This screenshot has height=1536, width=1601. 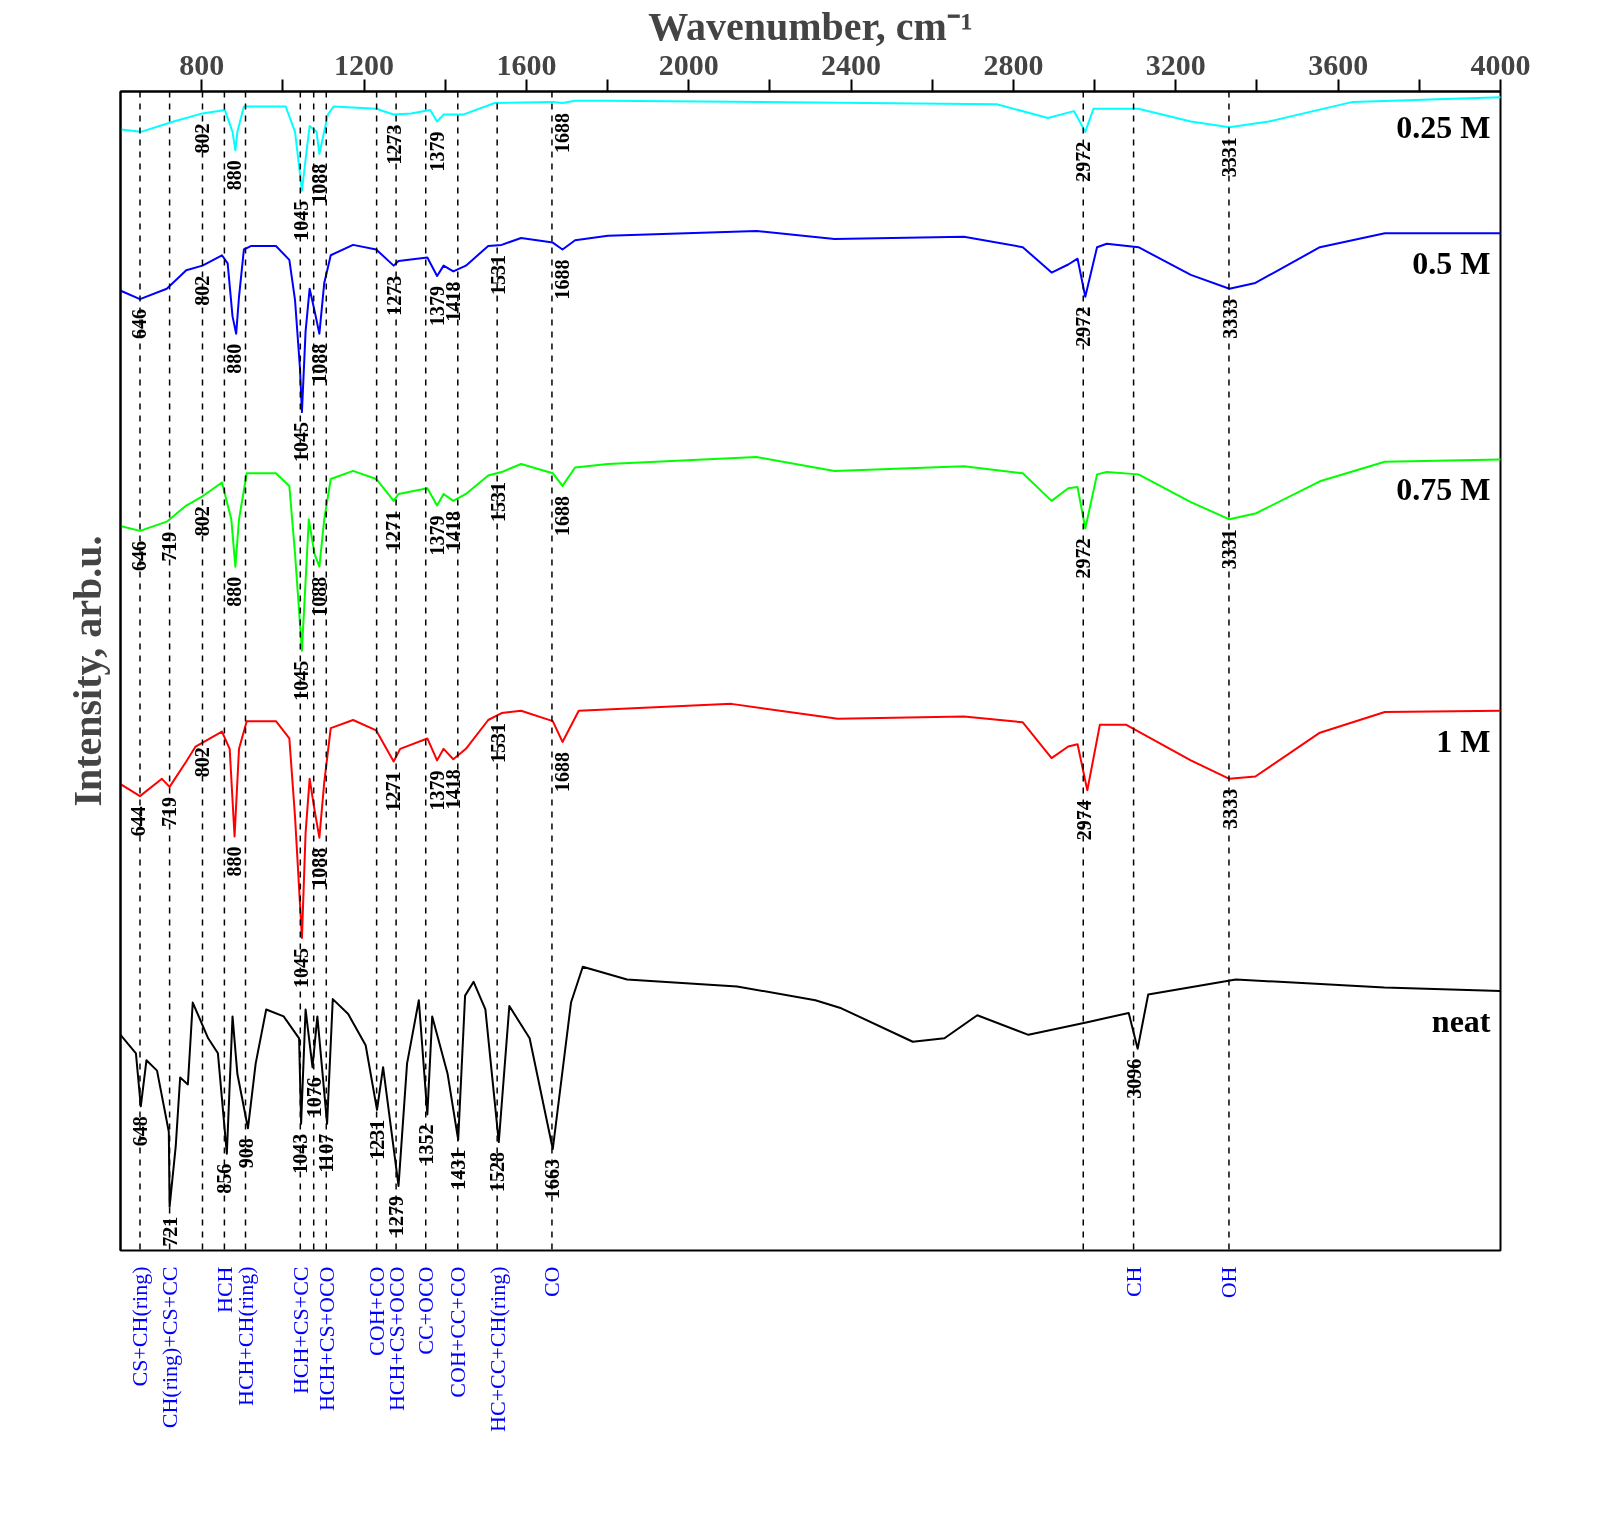 I want to click on series-label: neat, so click(x=1461, y=1021).